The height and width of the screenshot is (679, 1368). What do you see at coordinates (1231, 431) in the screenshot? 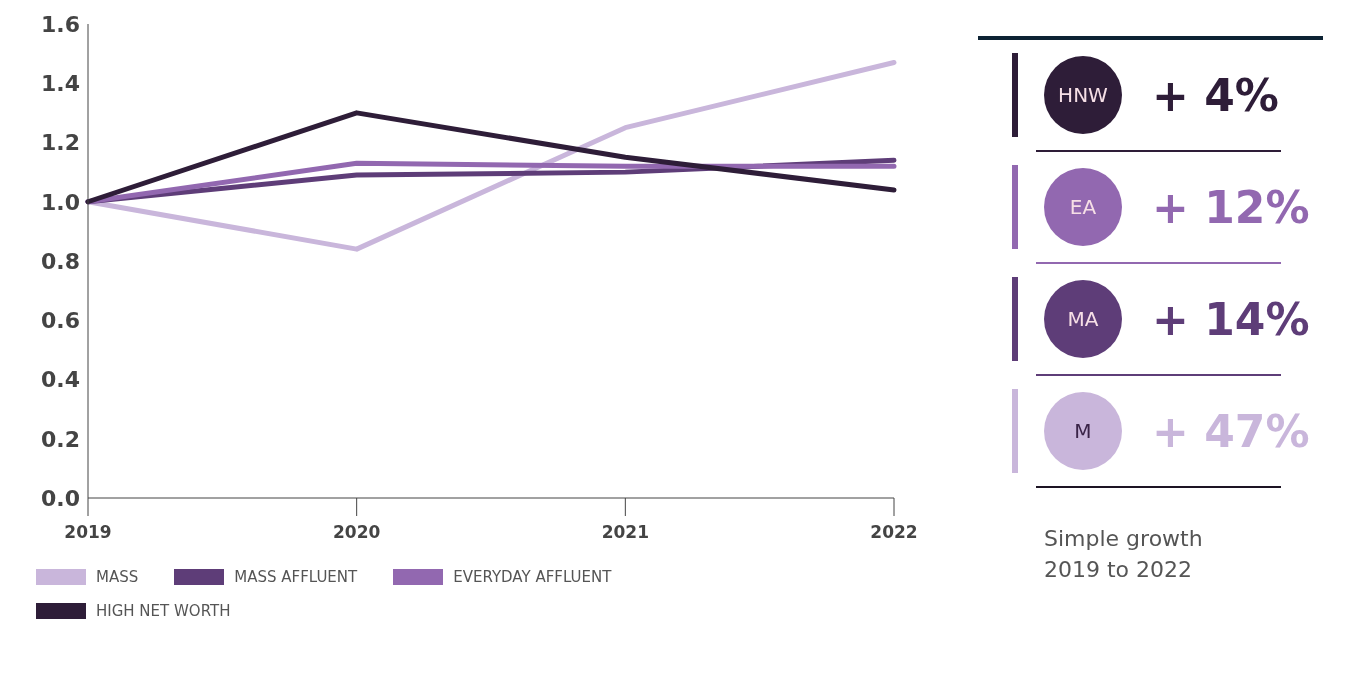
I see `text: + 47%` at bounding box center [1231, 431].